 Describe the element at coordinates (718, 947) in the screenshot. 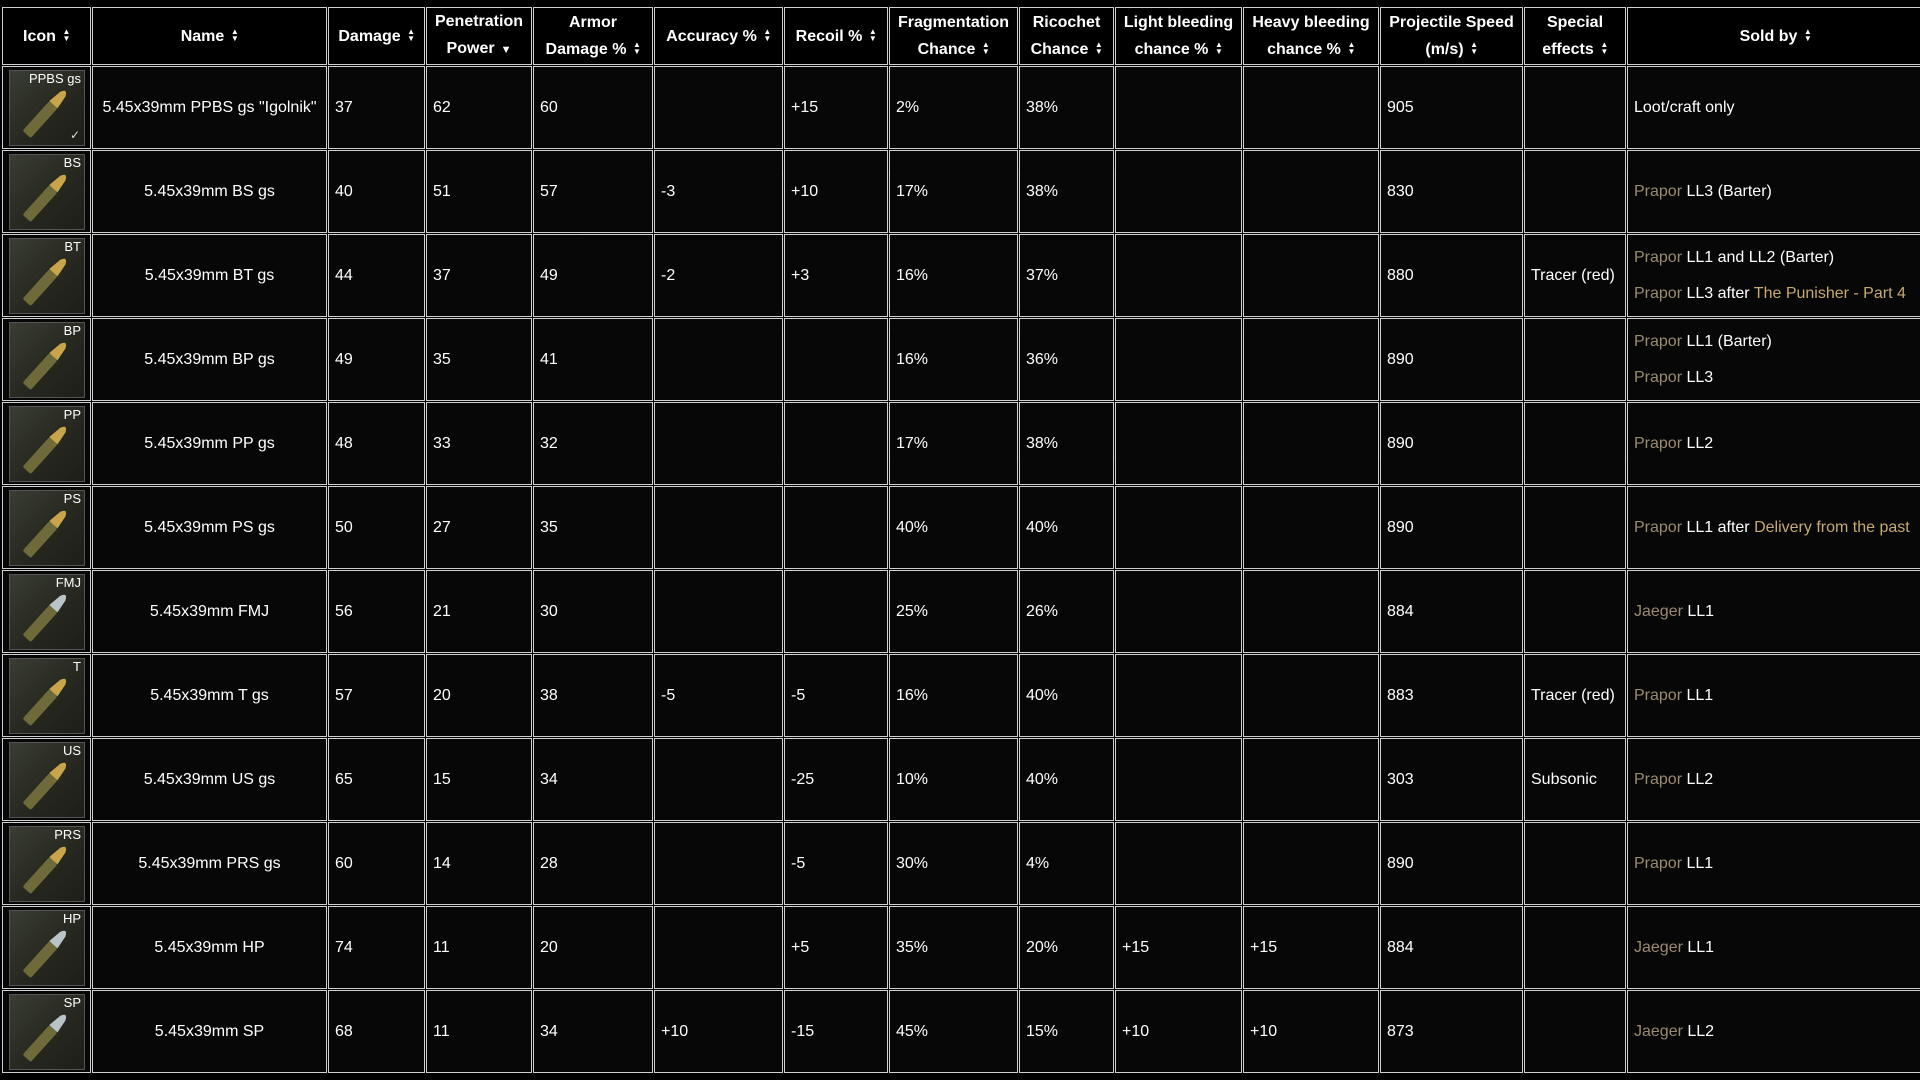

I see `accuracy-value` at that location.